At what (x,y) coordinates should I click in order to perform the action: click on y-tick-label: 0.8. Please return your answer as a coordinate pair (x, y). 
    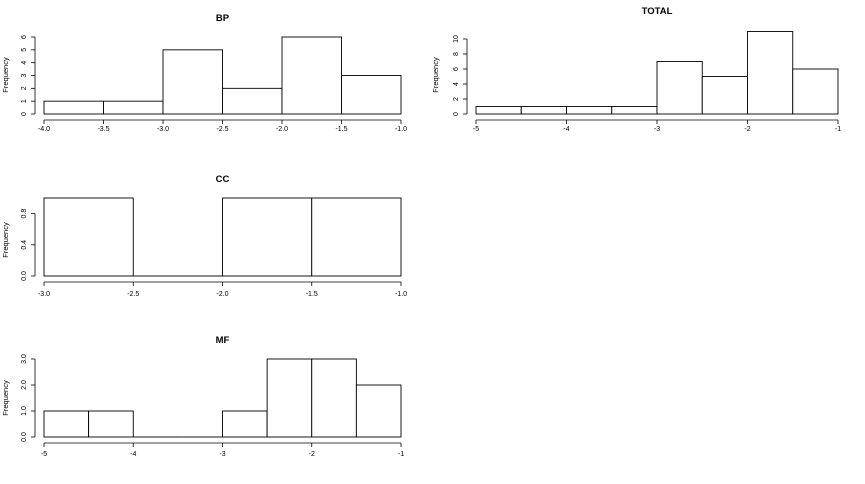
    Looking at the image, I should click on (24, 214).